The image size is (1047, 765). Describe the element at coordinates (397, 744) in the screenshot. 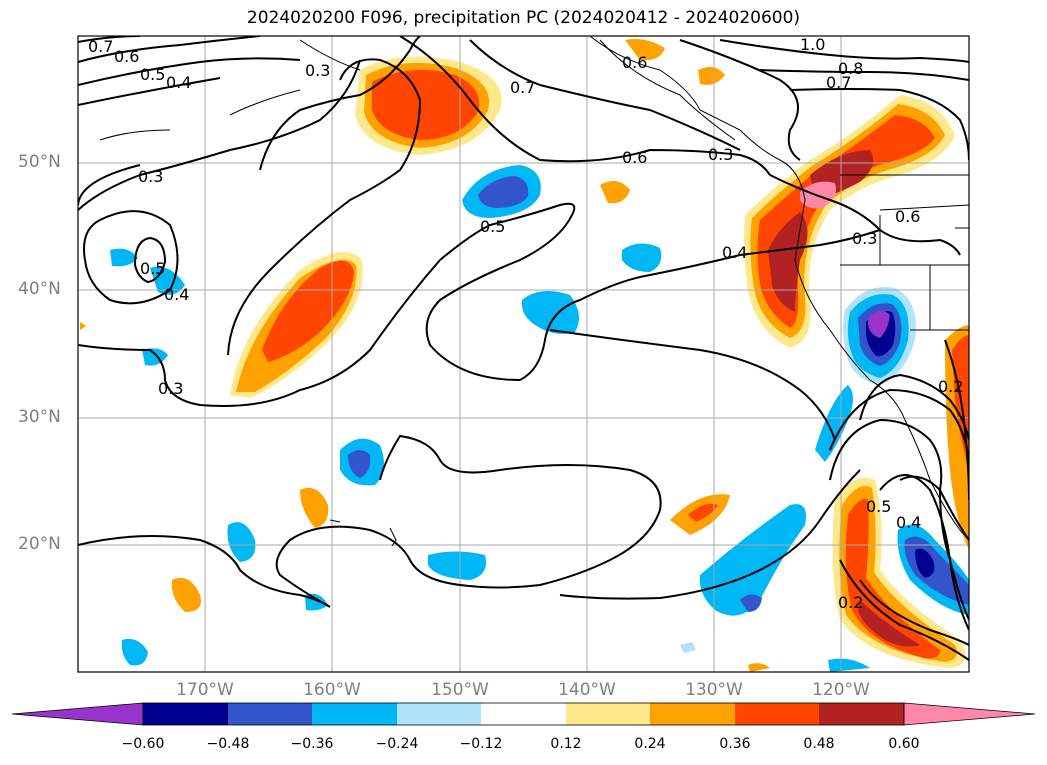

I see `colorbar-tick: −0.24` at that location.